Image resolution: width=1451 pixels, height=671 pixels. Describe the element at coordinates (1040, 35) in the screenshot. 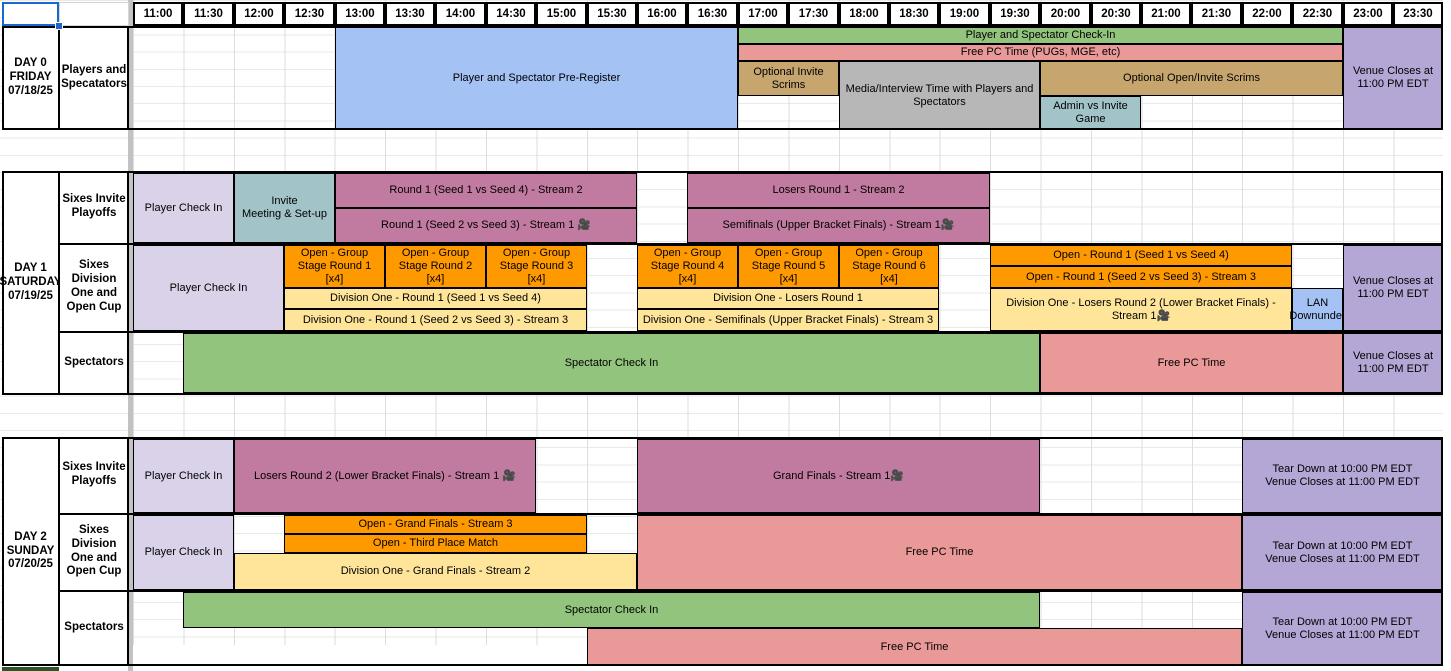

I see `event-day0-check-in: Player and Spectator Check-In` at that location.